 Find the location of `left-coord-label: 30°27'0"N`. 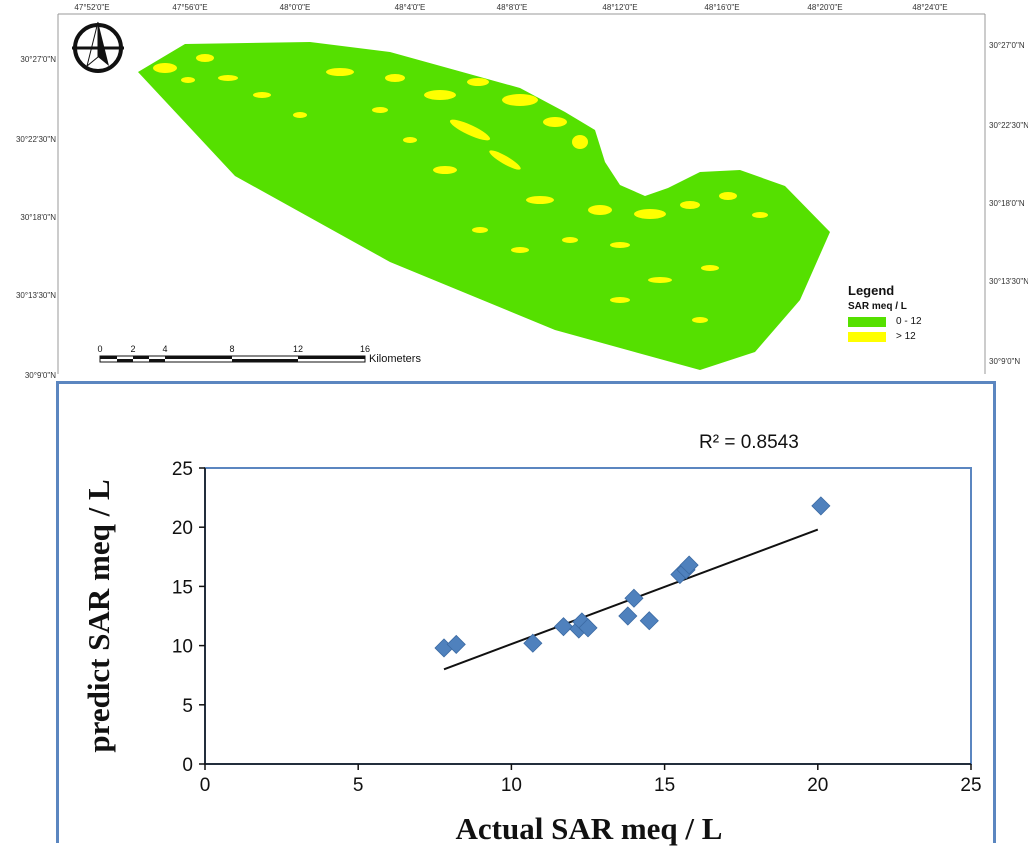

left-coord-label: 30°27'0"N is located at coordinates (38, 59).